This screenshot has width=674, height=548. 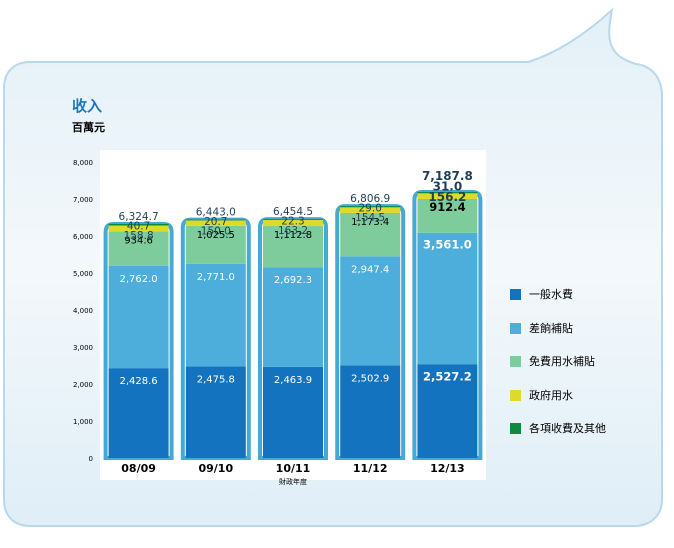 What do you see at coordinates (293, 280) in the screenshot?
I see `segment-value-label: 2,692.3` at bounding box center [293, 280].